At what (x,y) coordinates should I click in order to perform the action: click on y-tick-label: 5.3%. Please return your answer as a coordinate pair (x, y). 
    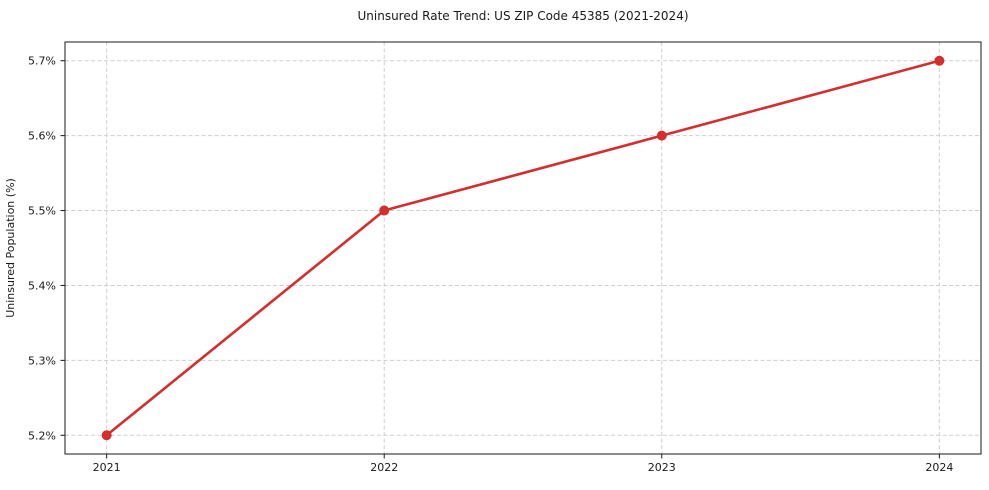
    Looking at the image, I should click on (42, 360).